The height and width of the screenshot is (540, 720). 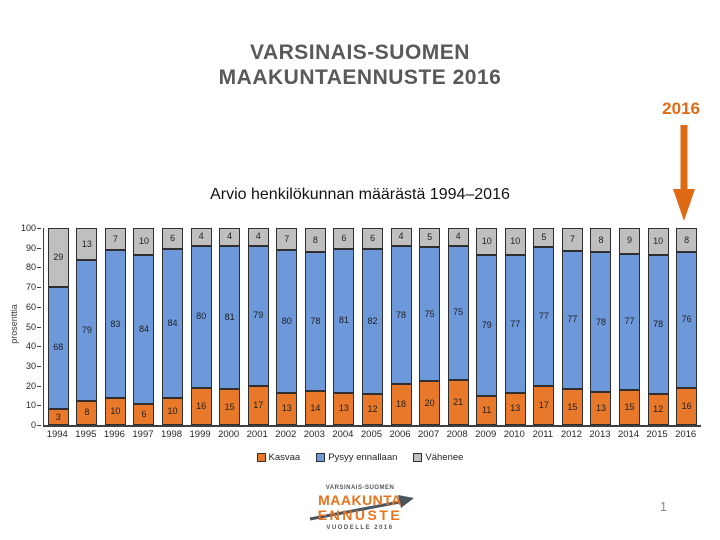 I want to click on stacked-bar: 21 75 4, so click(x=458, y=326).